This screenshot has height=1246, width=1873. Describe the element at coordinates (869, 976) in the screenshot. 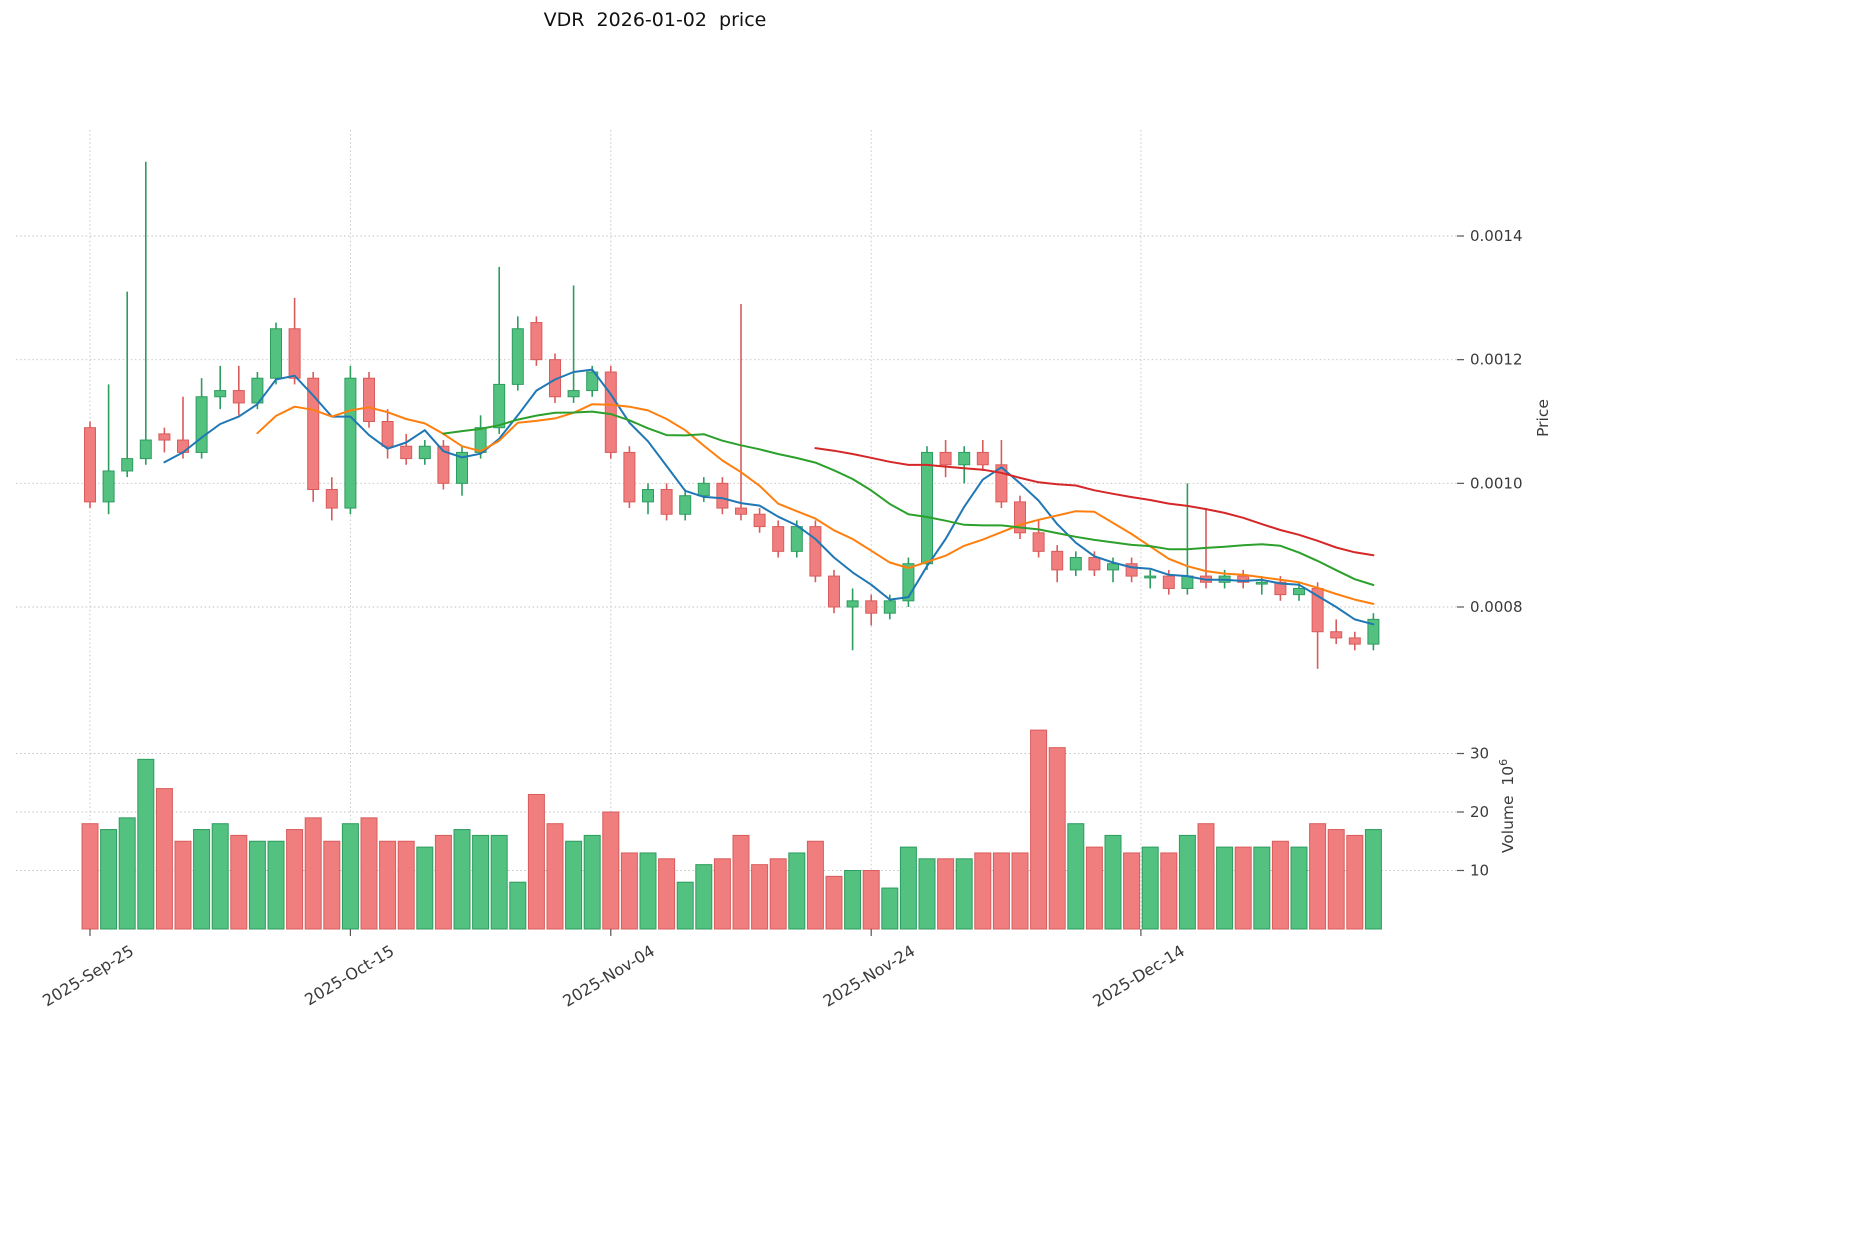

I see `date-tick-label: 2025-Nov-24` at that location.